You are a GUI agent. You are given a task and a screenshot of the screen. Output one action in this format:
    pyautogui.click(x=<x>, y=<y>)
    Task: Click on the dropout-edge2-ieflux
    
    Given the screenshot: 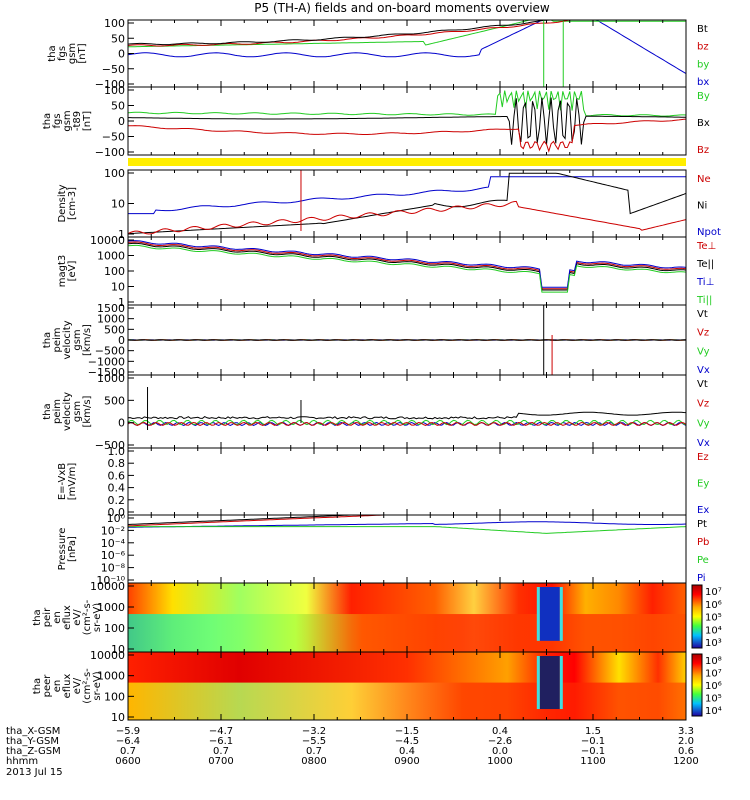 What is the action you would take?
    pyautogui.click(x=561, y=614)
    